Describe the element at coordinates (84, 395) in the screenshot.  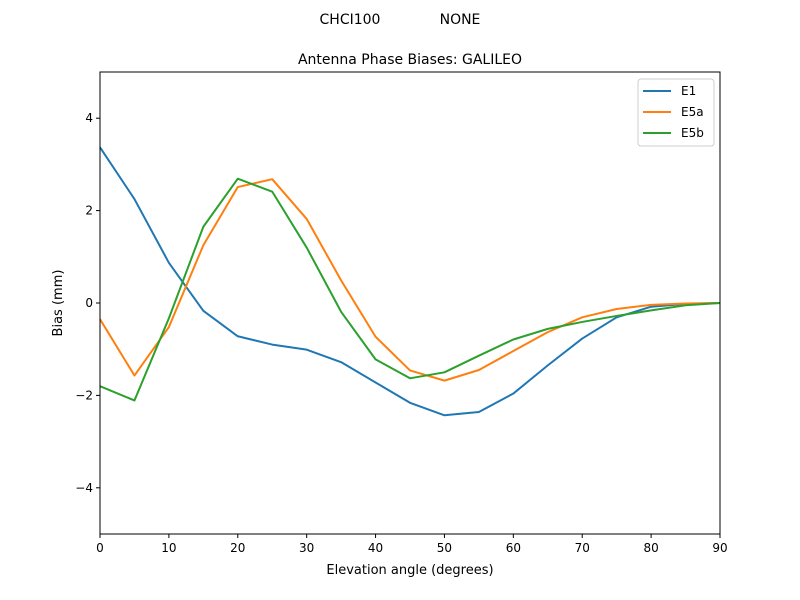
I see `y-tick-label: −2` at that location.